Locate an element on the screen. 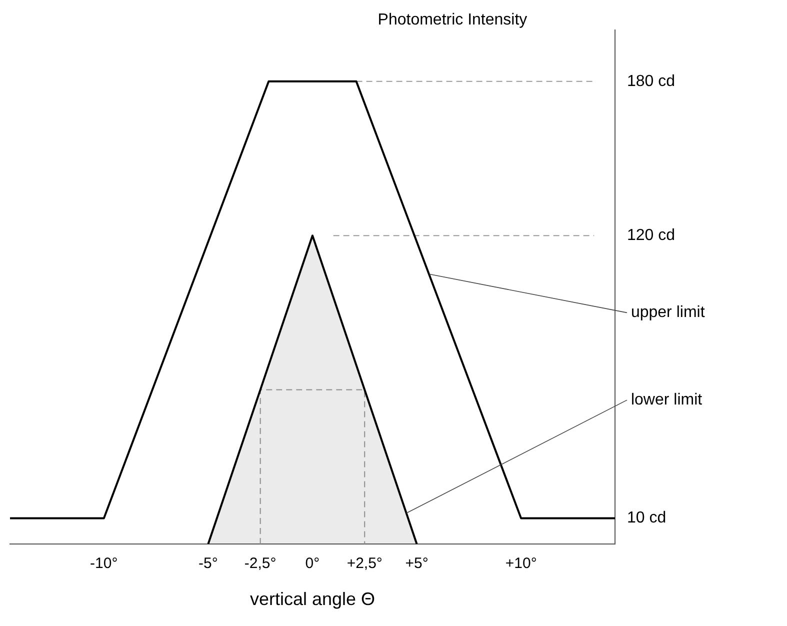 The height and width of the screenshot is (626, 787). y-tick-label: 180 cd is located at coordinates (651, 81).